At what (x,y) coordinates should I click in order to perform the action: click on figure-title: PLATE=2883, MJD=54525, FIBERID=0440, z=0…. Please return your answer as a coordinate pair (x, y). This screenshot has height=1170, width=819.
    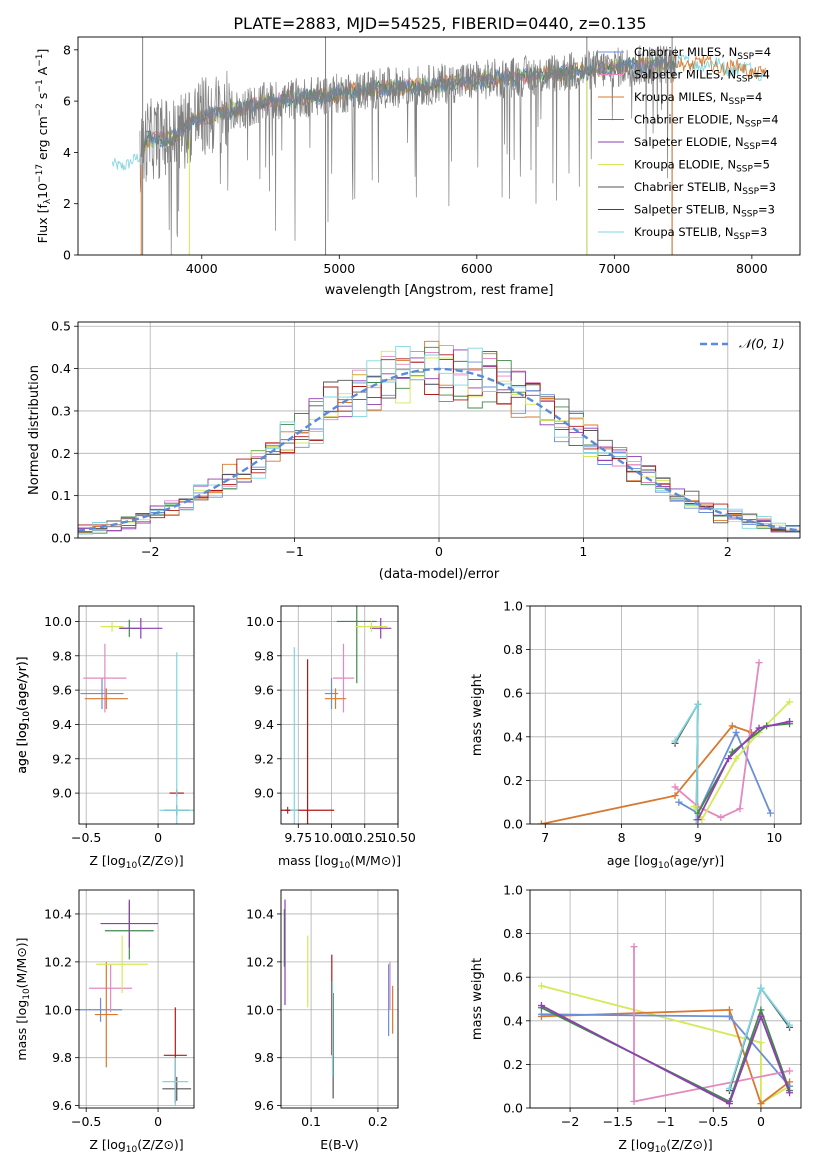
    Looking at the image, I should click on (439, 23).